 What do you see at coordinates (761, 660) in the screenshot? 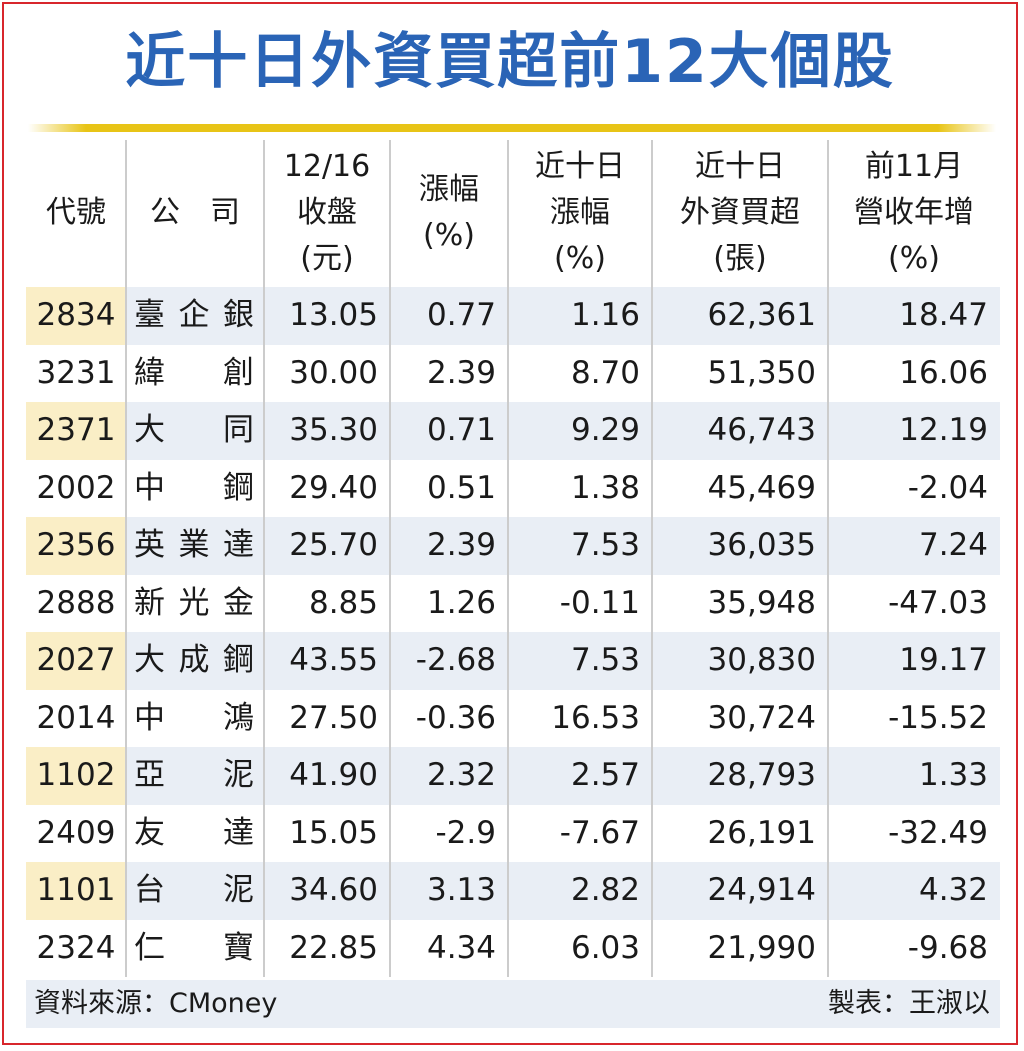
I see `cell-foreign_buy: 30,830` at bounding box center [761, 660].